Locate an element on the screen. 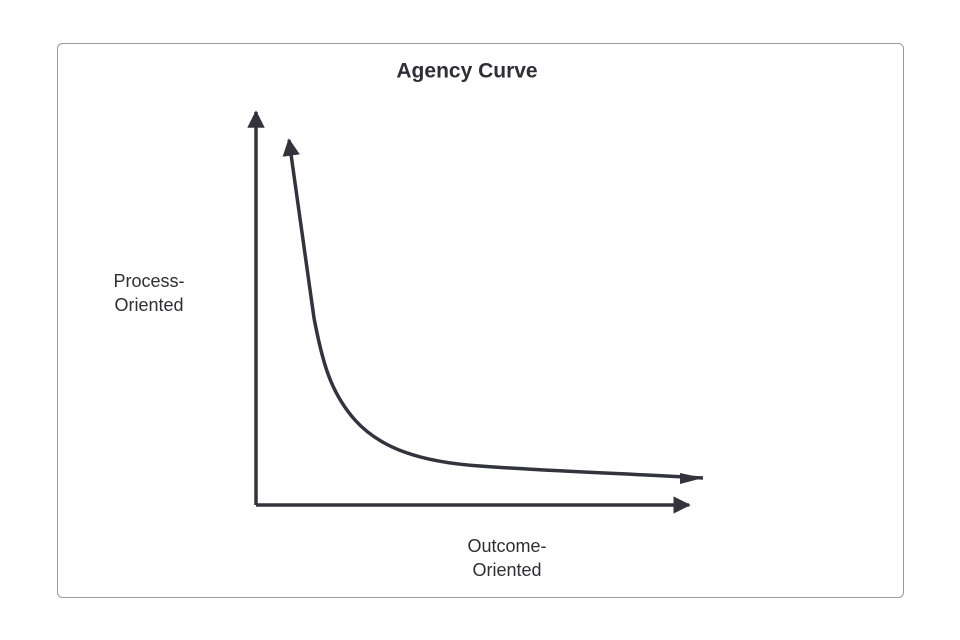 The image size is (960, 640). y-axis-label: Process- is located at coordinates (148, 281).